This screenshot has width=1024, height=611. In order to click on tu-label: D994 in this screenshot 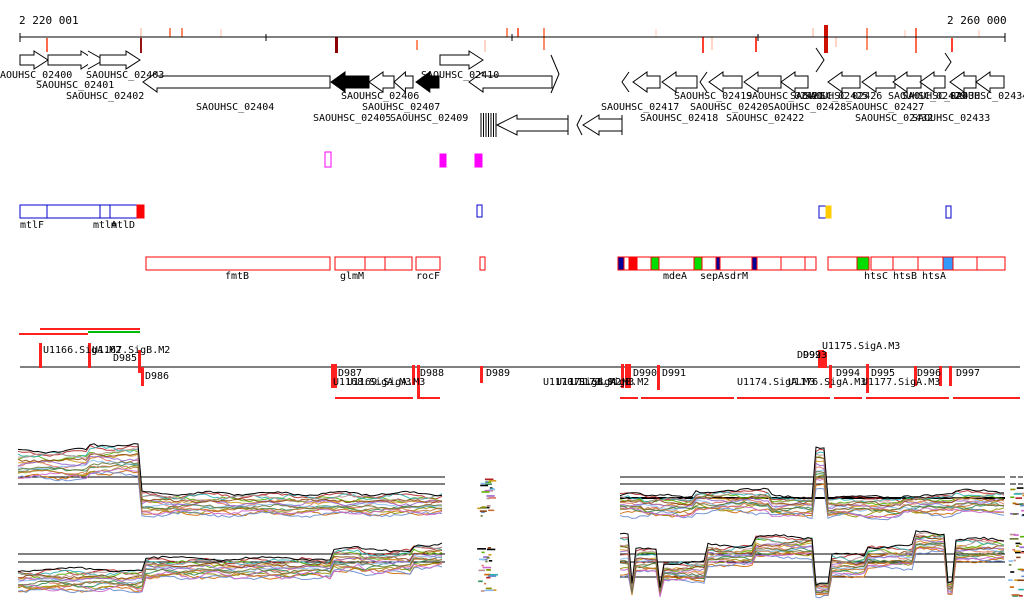, I will do `click(848, 373)`.